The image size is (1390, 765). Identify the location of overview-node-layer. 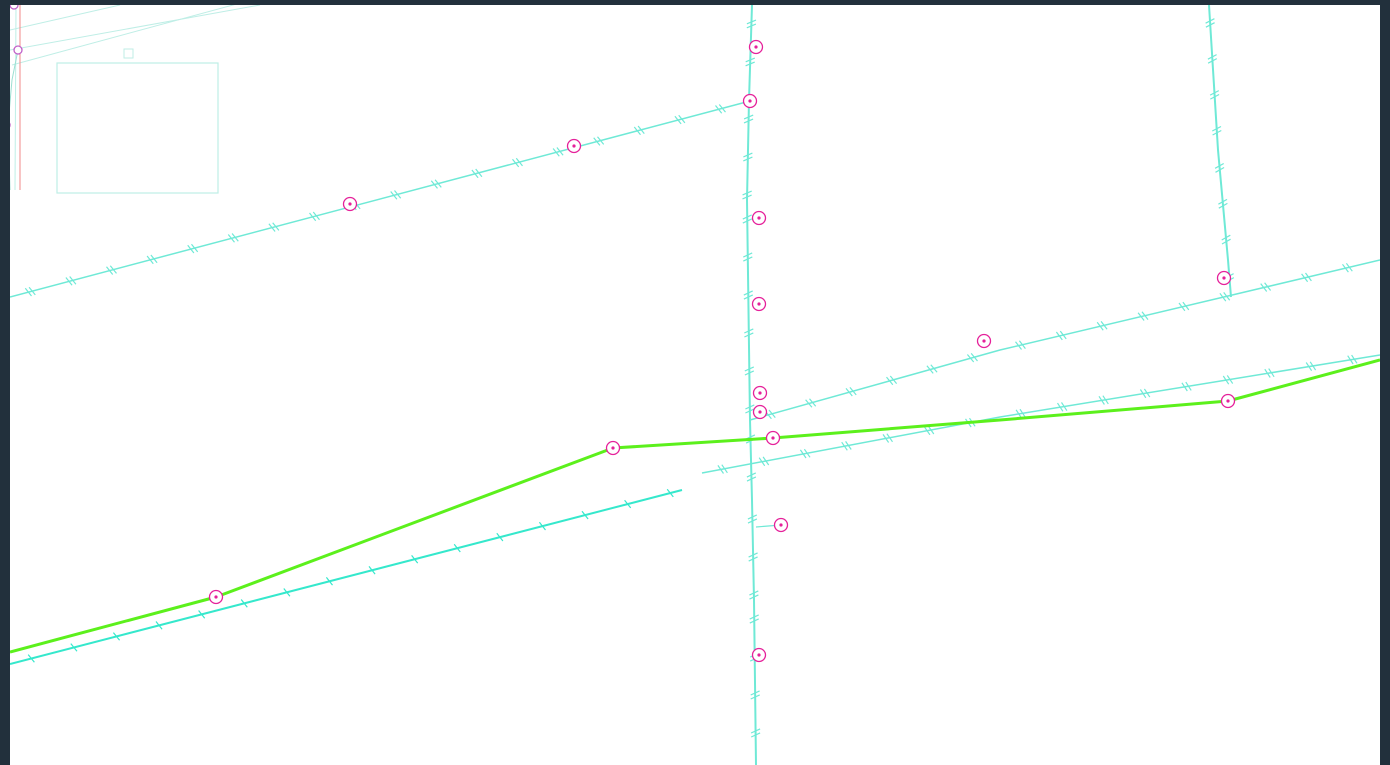
(16, 66).